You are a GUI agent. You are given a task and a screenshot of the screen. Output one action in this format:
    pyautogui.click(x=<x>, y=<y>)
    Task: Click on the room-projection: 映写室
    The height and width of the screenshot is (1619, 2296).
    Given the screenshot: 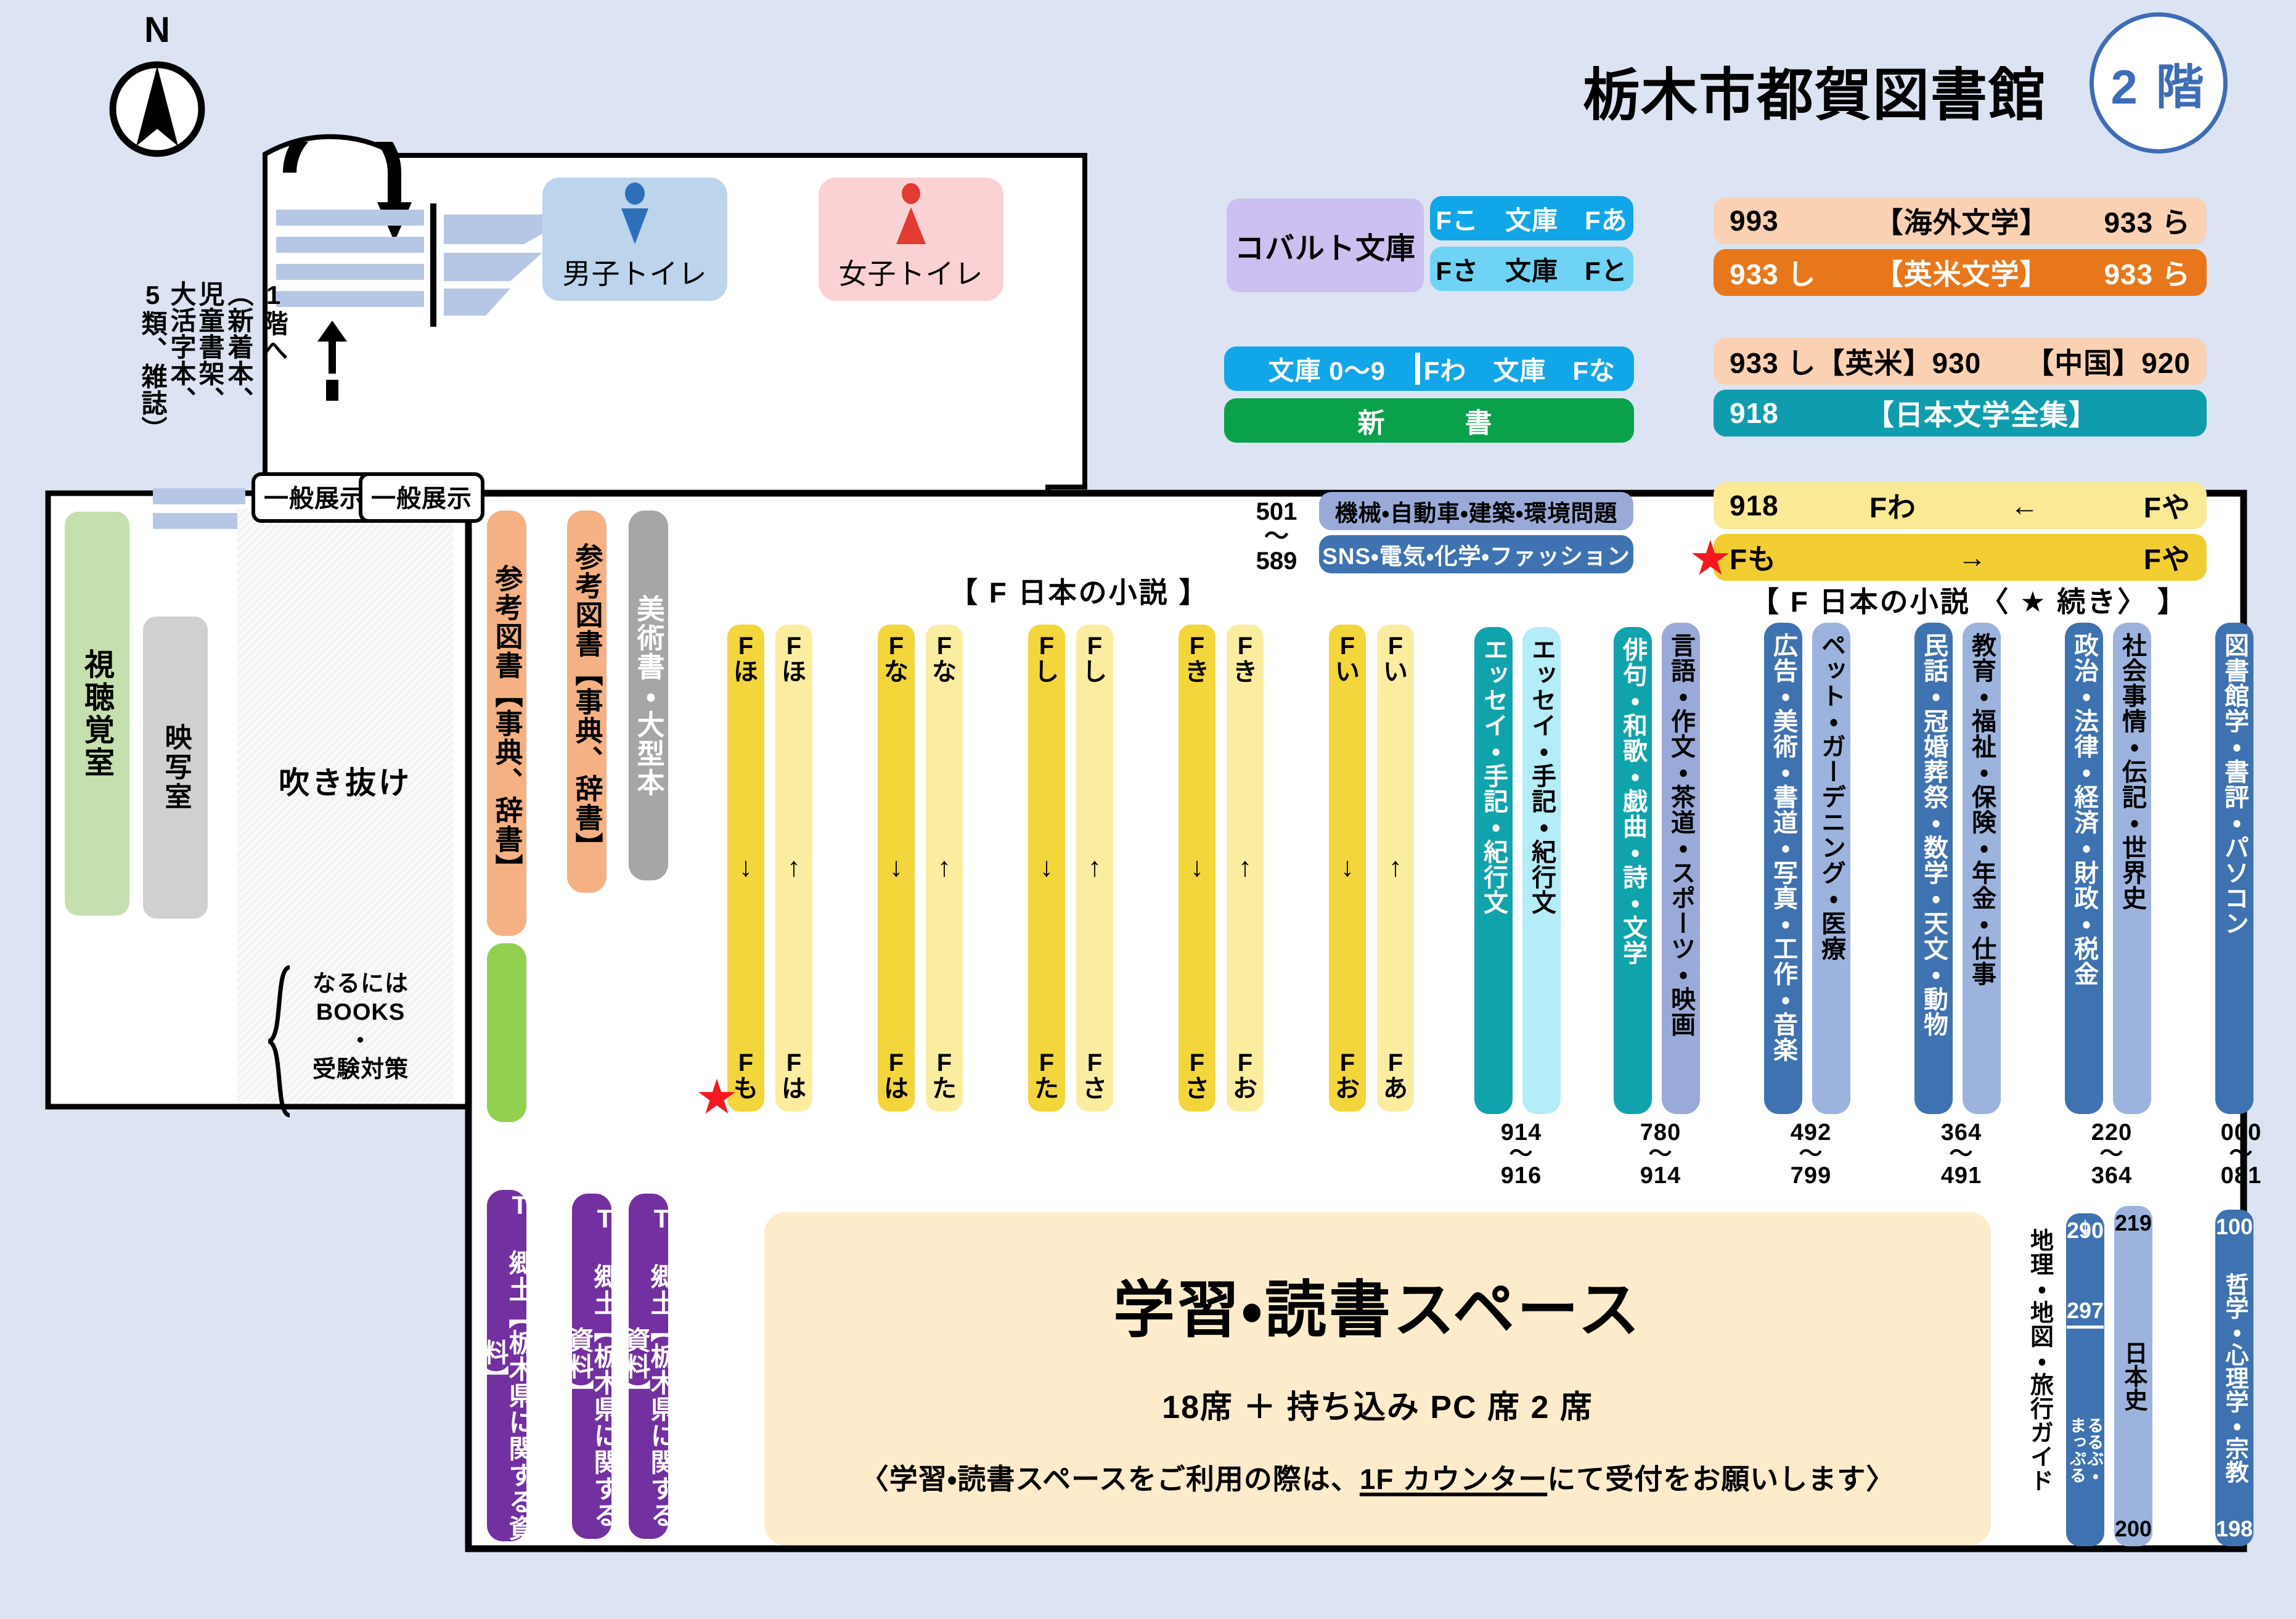 What is the action you would take?
    pyautogui.click(x=175, y=768)
    